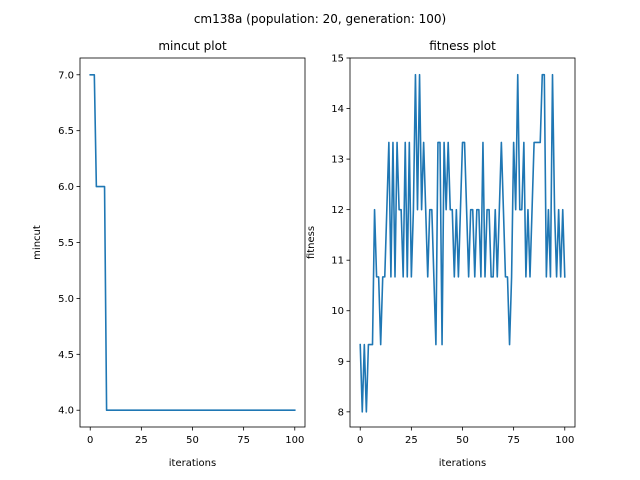 The image size is (640, 480). What do you see at coordinates (192, 463) in the screenshot?
I see `mincut-x-axis-label: iterations` at bounding box center [192, 463].